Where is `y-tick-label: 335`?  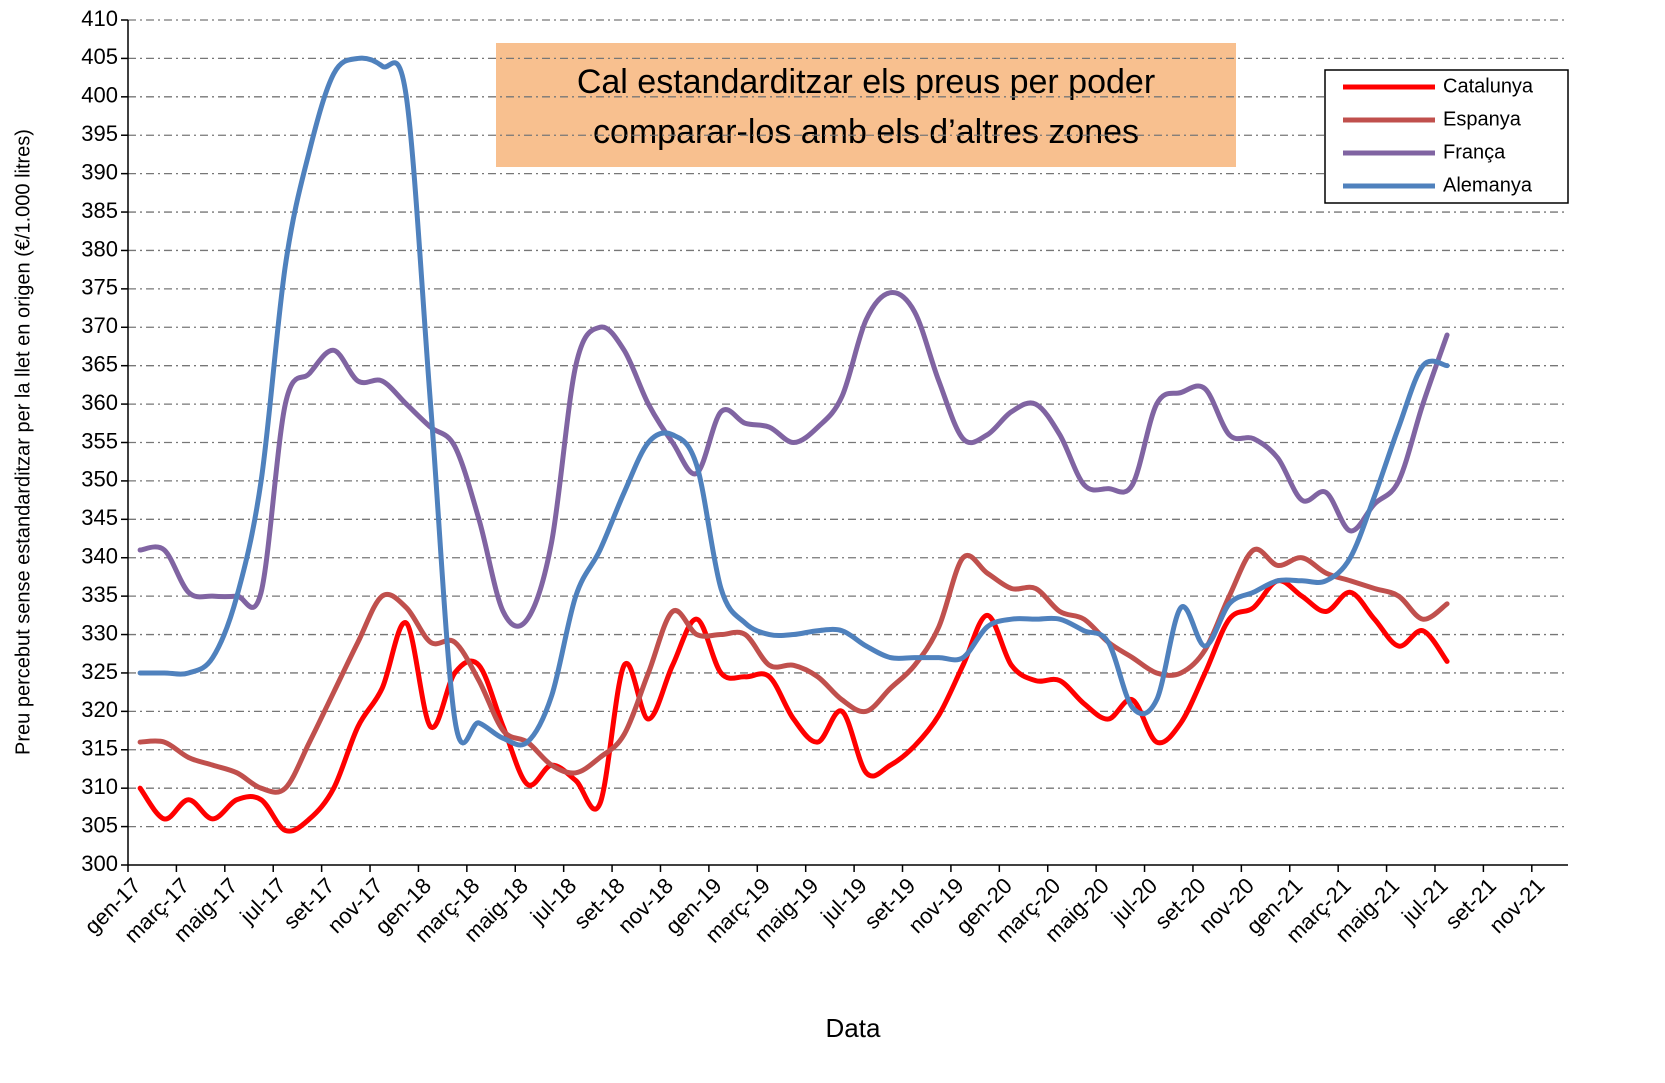 y-tick-label: 335 is located at coordinates (99, 594).